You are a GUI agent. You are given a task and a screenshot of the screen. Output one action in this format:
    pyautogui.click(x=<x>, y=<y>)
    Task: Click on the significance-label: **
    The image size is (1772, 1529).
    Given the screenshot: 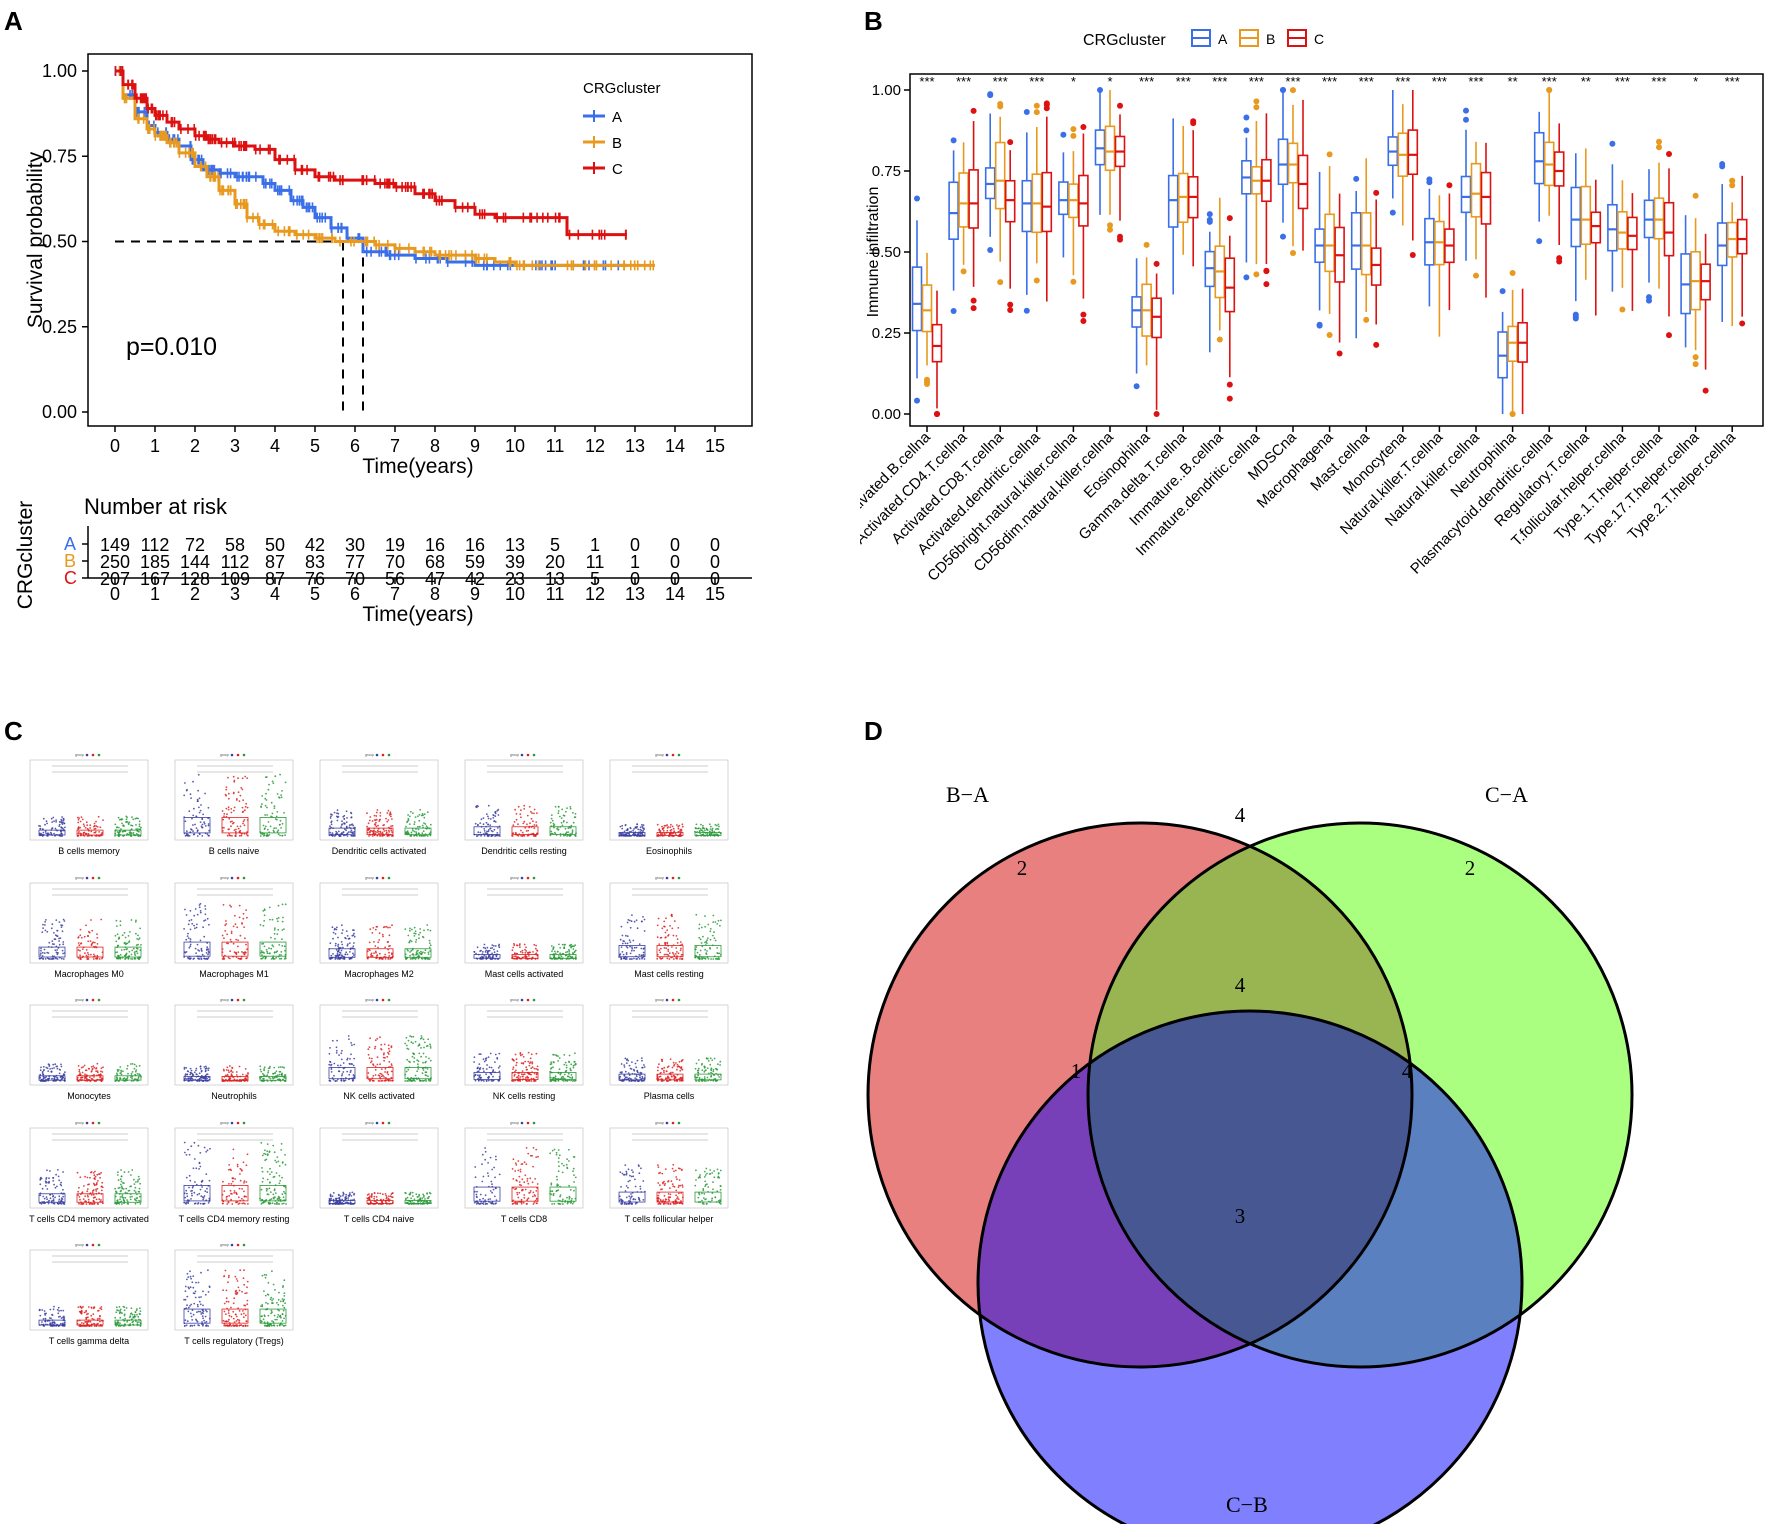 What is the action you would take?
    pyautogui.click(x=1586, y=81)
    